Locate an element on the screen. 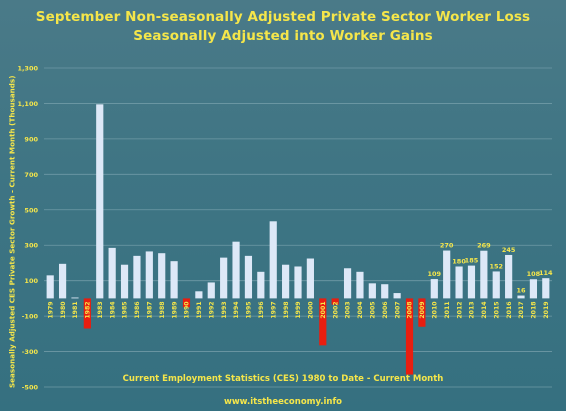 The image size is (566, 411). x-tick-label: 2016 is located at coordinates (509, 309).